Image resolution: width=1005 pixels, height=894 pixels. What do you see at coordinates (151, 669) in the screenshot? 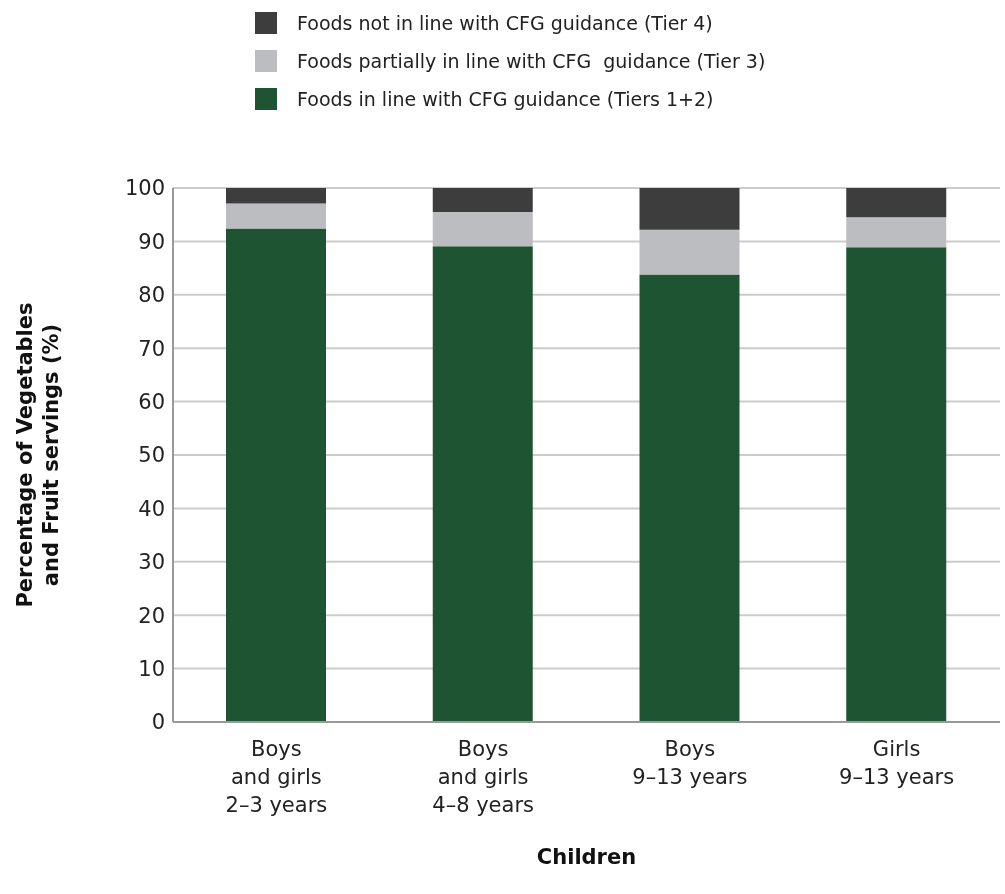
I see `y-tick-label: 10` at bounding box center [151, 669].